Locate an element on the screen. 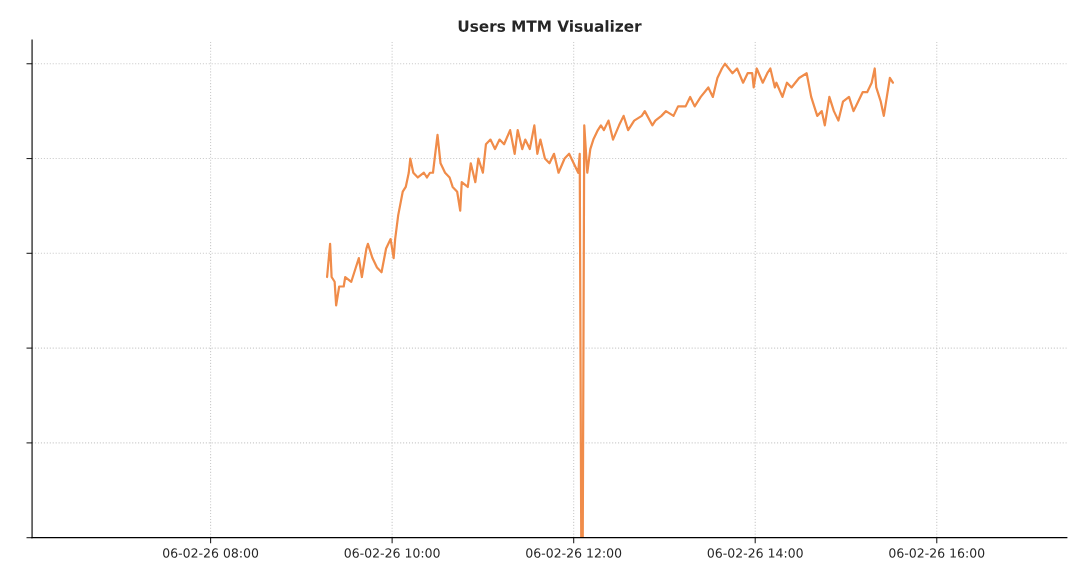 The image size is (1069, 572). x-tick-label: 06-02-26 14:00 is located at coordinates (755, 553).